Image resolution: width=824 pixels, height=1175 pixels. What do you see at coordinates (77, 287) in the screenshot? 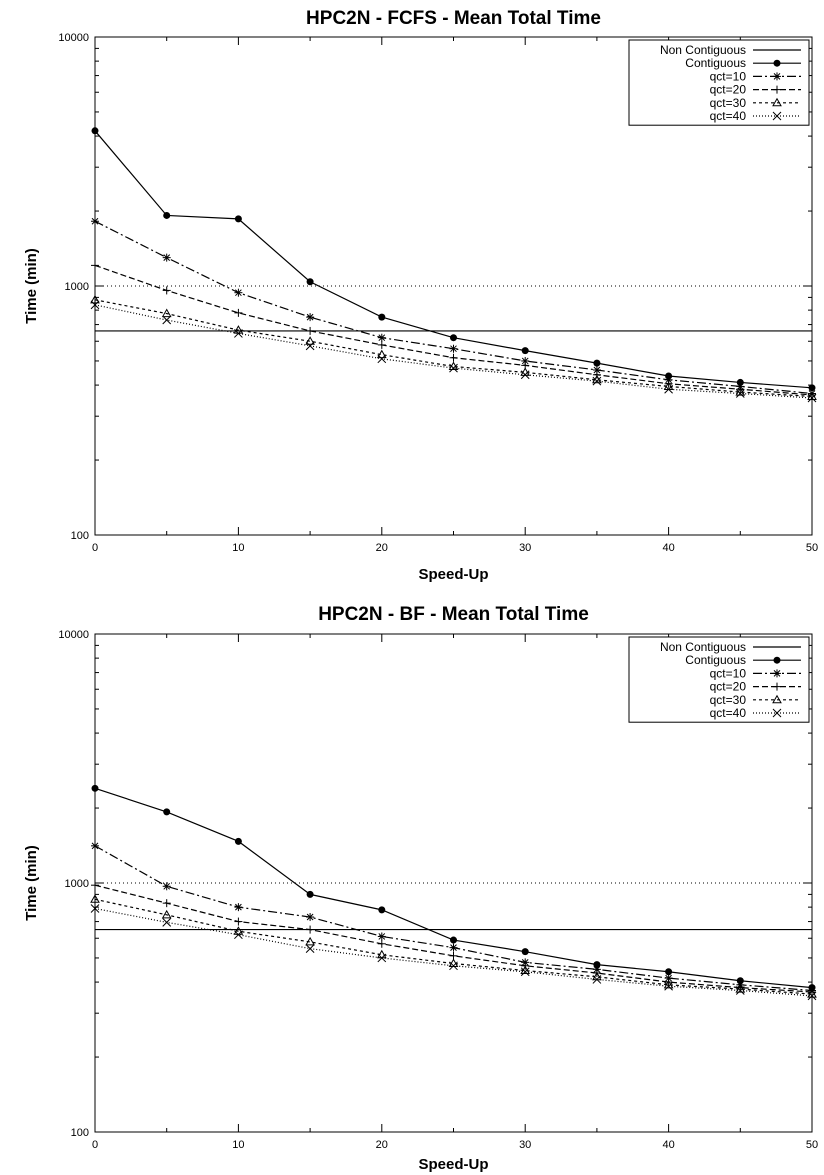
I see `y-tick-label: 1000` at bounding box center [77, 287].